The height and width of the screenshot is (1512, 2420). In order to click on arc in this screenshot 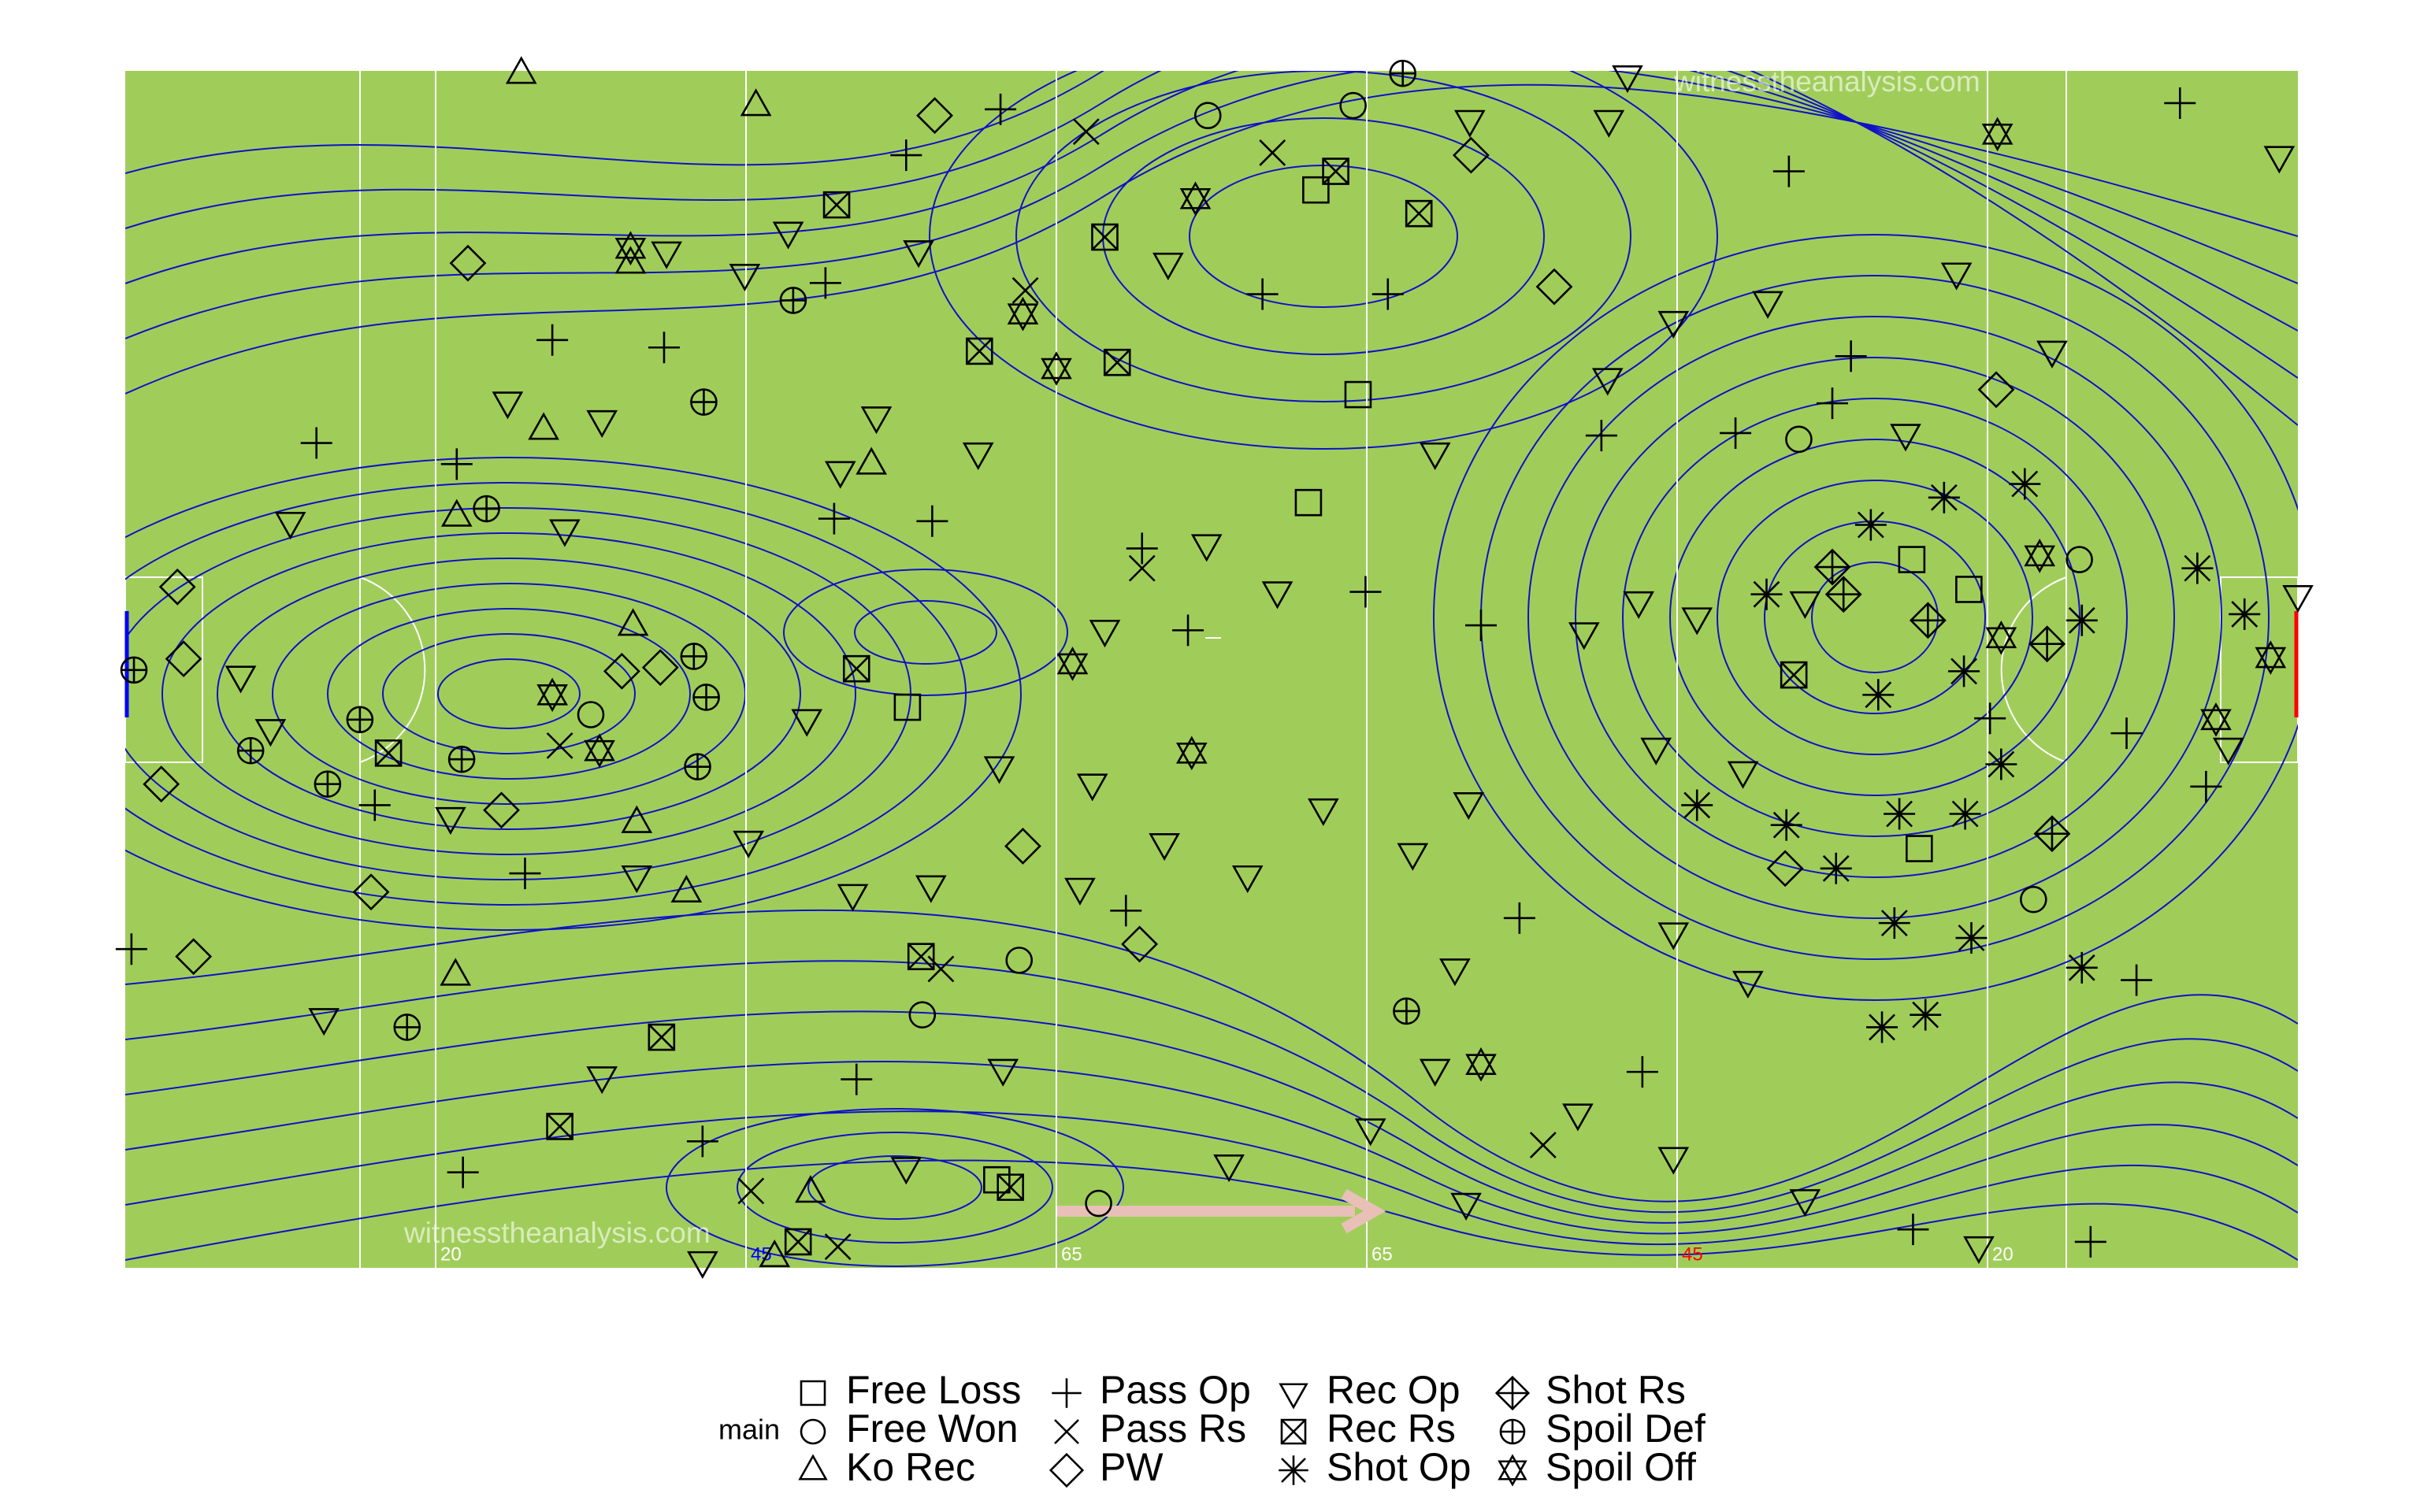, I will do `click(392, 669)`.